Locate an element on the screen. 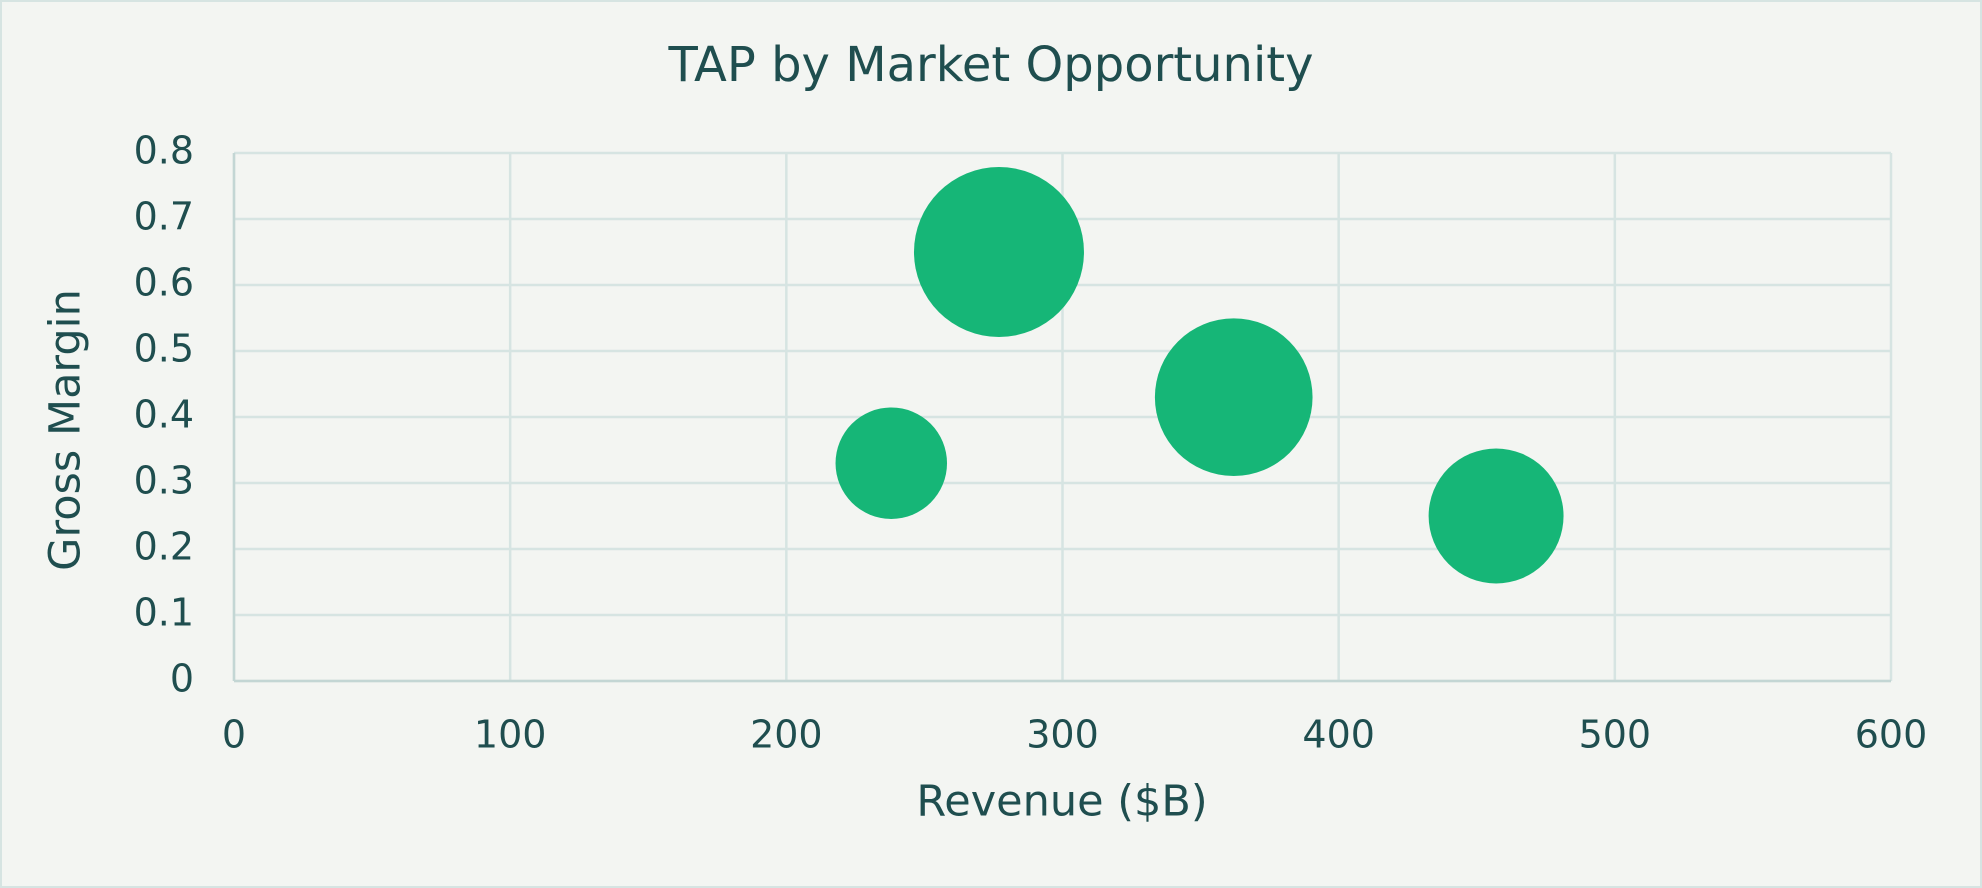 The height and width of the screenshot is (888, 1982). y-tick-label: 0.6 is located at coordinates (164, 283).